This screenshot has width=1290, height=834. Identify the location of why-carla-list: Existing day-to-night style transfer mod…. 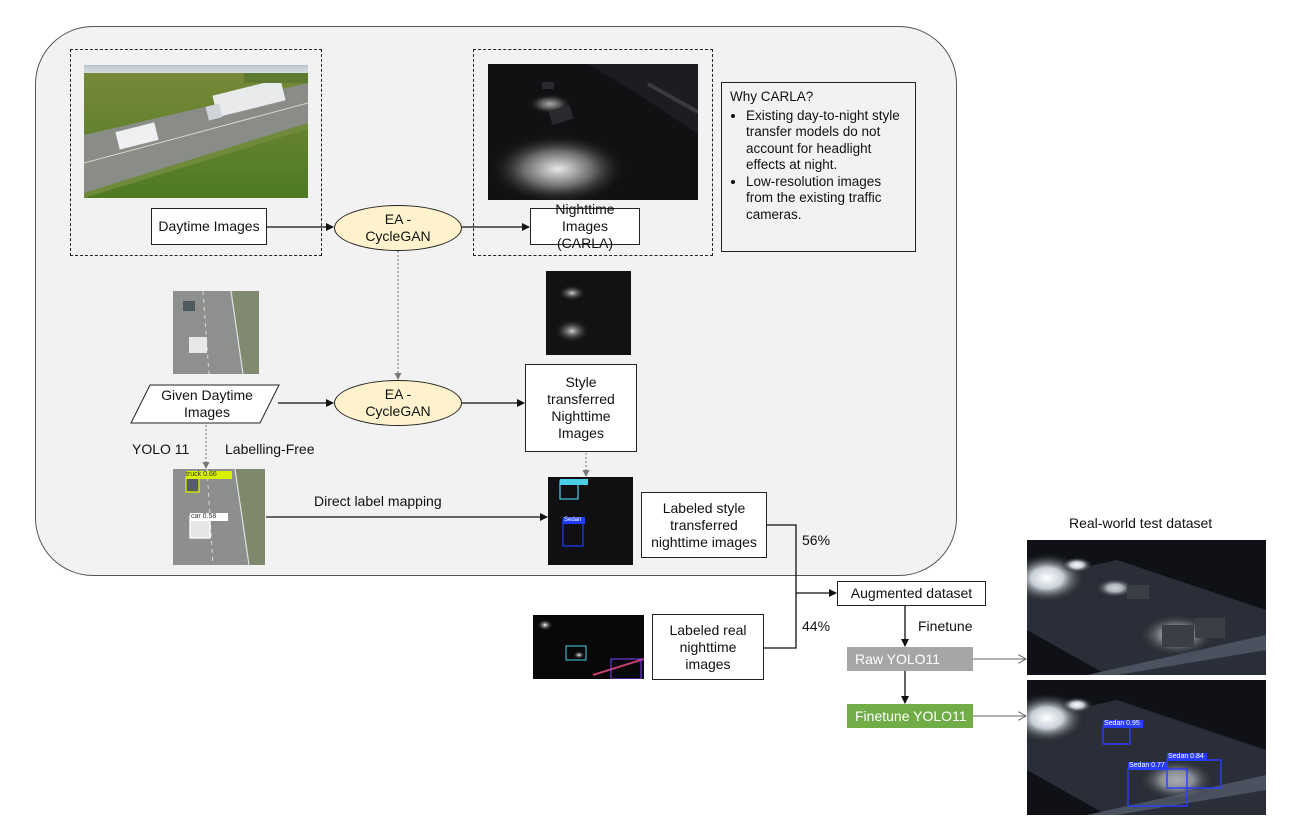
(819, 166).